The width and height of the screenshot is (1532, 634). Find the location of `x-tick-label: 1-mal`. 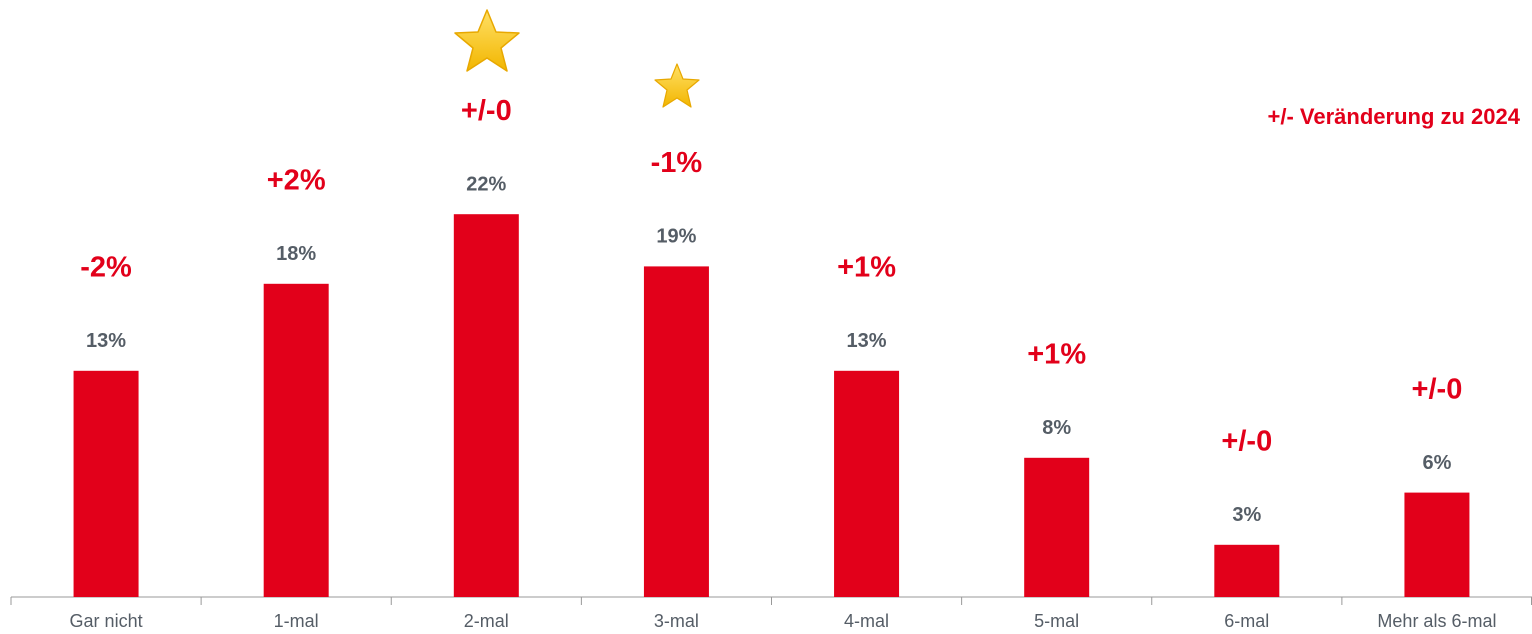

x-tick-label: 1-mal is located at coordinates (296, 621).